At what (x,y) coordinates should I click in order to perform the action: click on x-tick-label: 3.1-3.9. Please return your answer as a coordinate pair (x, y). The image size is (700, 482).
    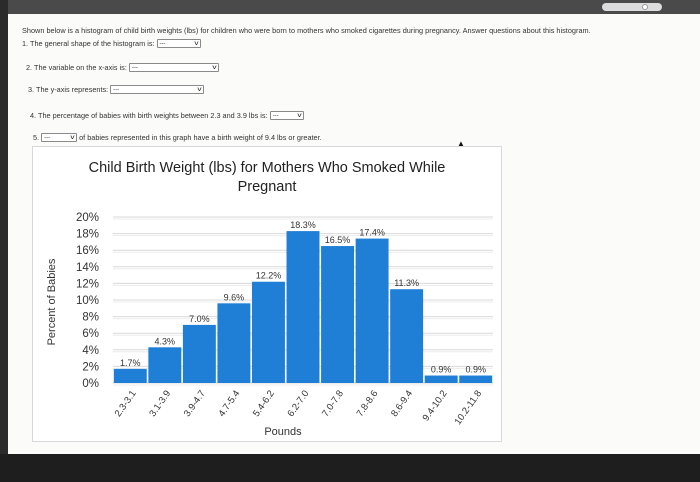
    Looking at the image, I should click on (160, 403).